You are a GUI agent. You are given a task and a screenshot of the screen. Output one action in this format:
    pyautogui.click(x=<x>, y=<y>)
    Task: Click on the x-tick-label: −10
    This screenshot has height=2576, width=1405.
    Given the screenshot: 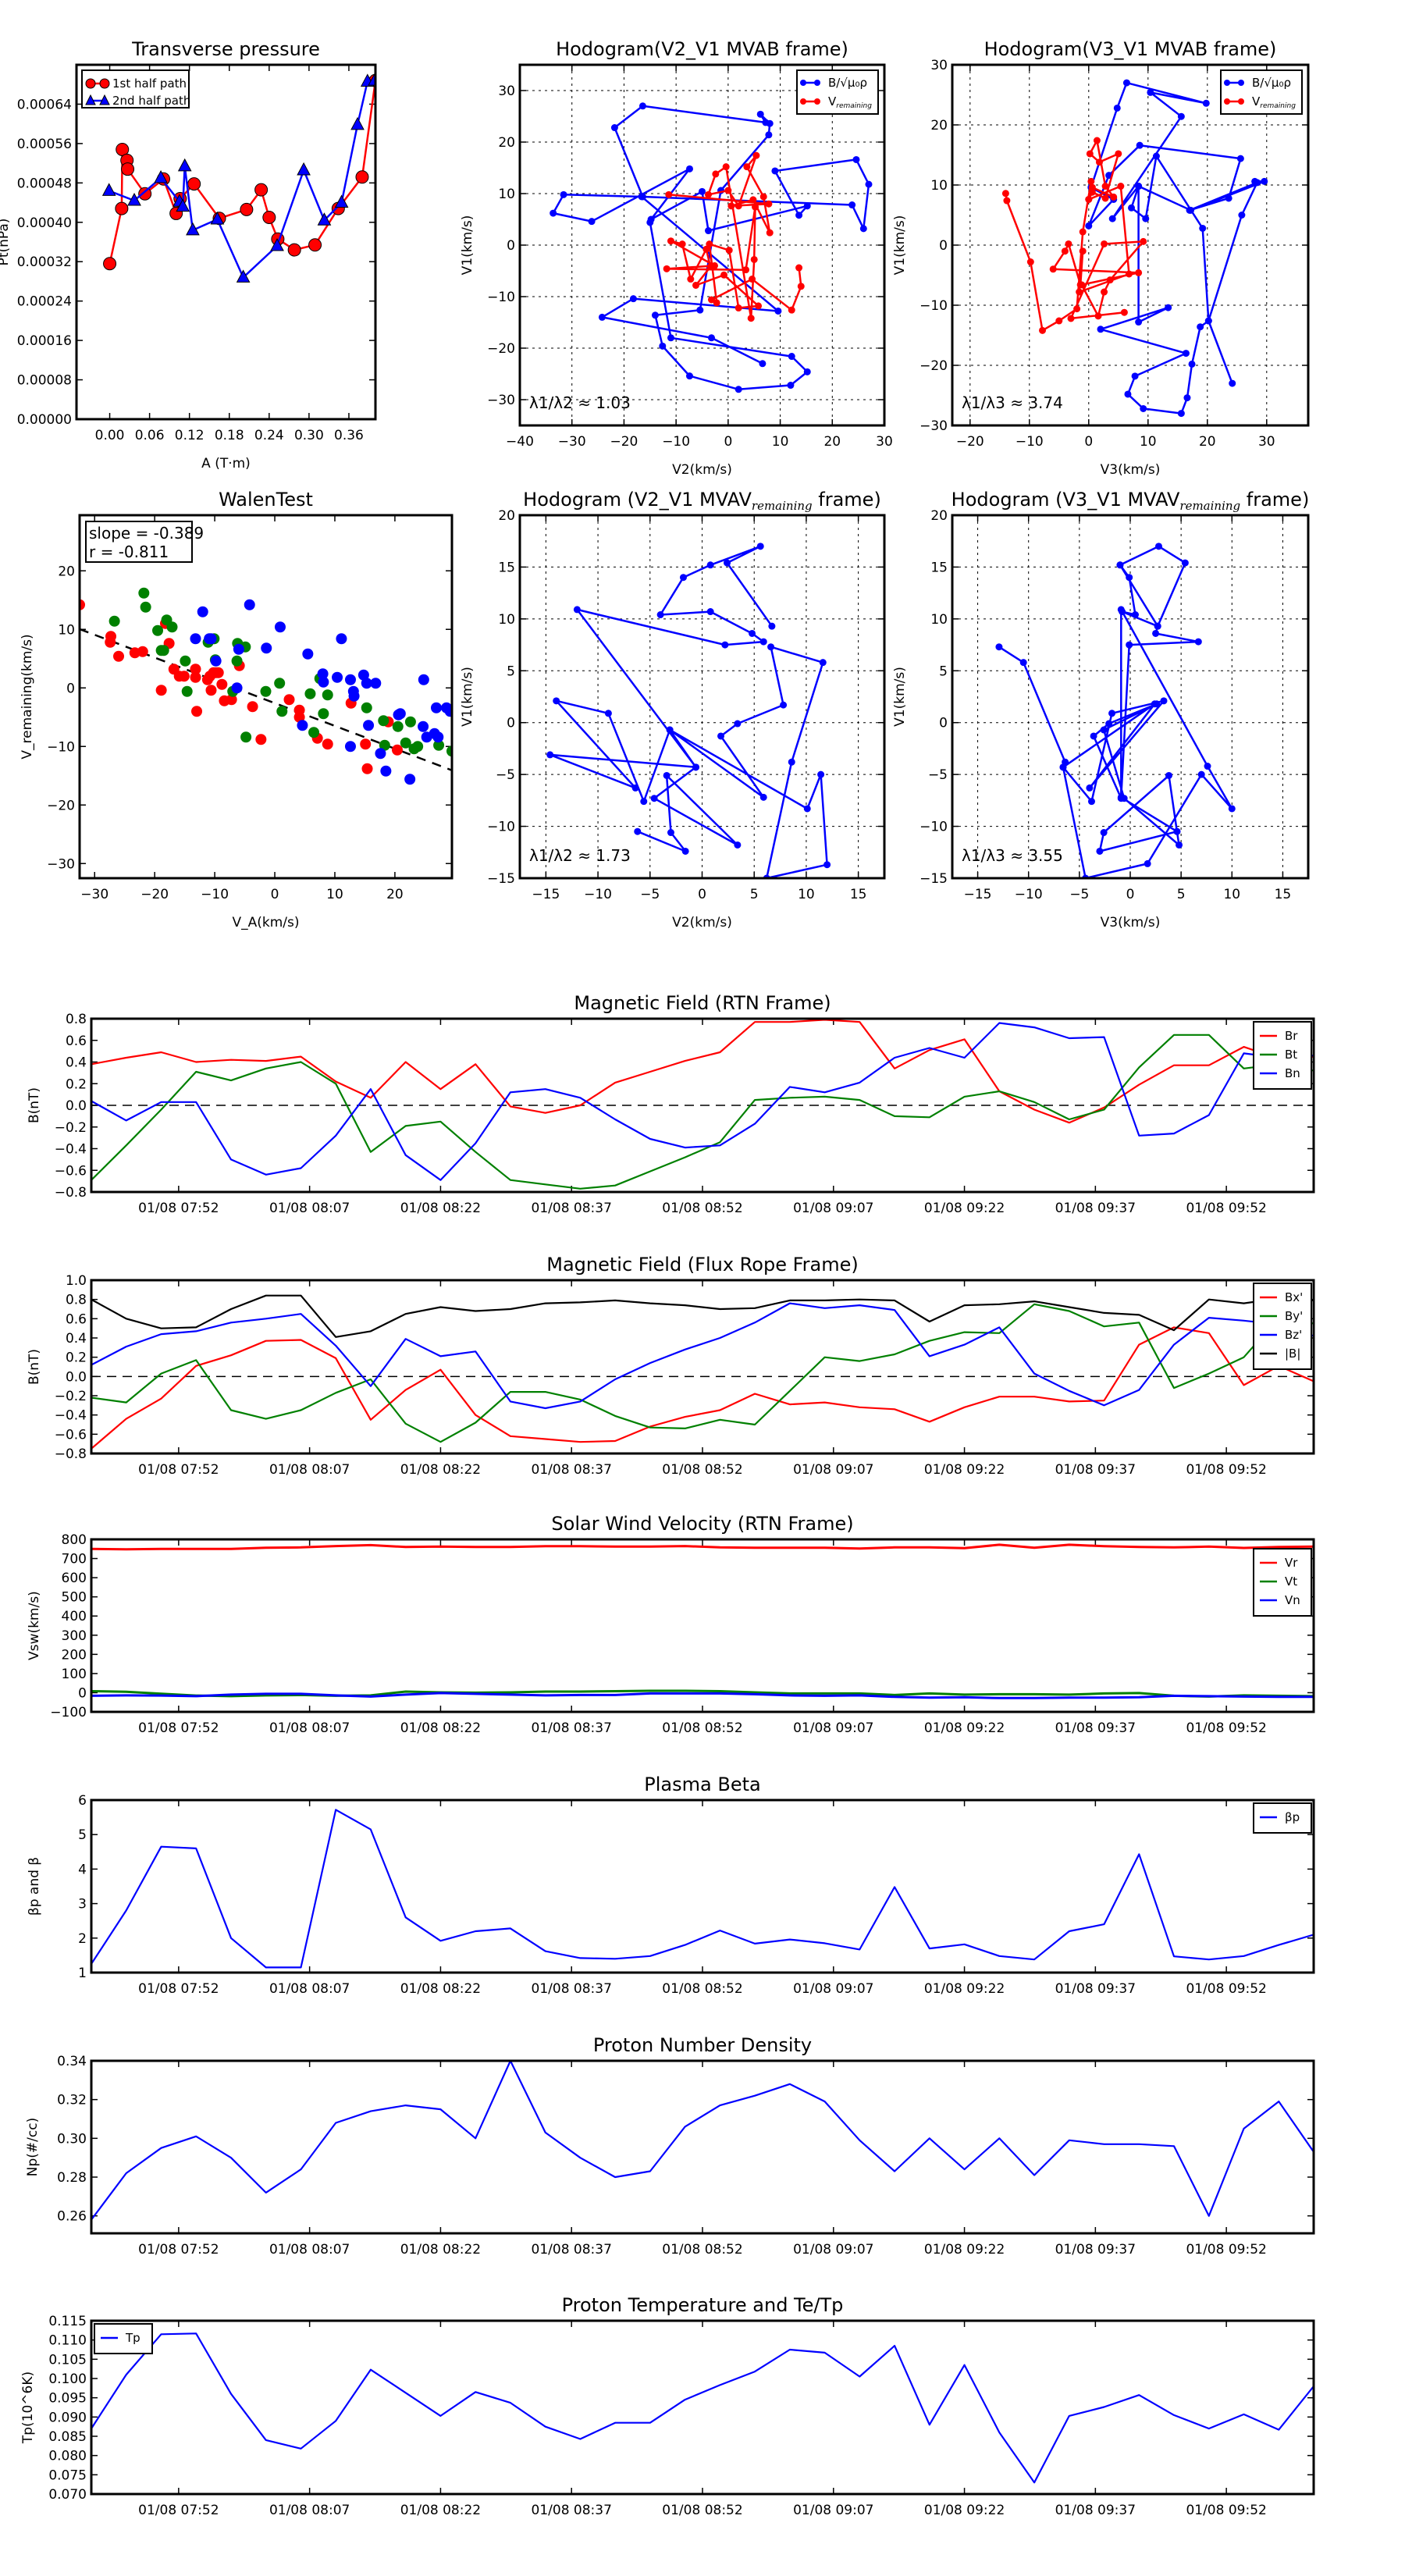 What is the action you would take?
    pyautogui.click(x=676, y=442)
    